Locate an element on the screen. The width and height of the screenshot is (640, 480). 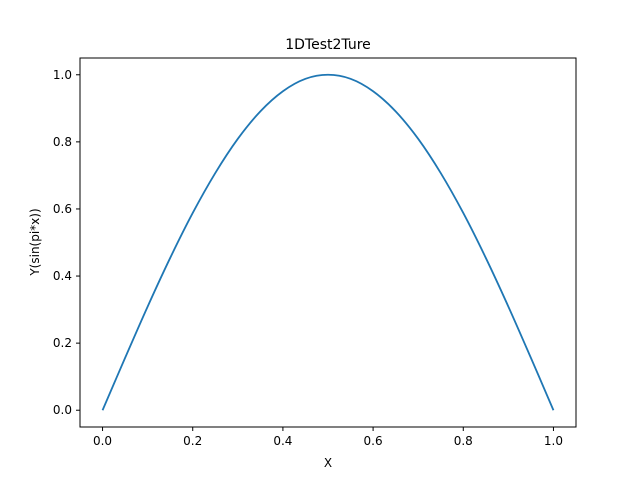
x-tick-label: 0.4 is located at coordinates (282, 441).